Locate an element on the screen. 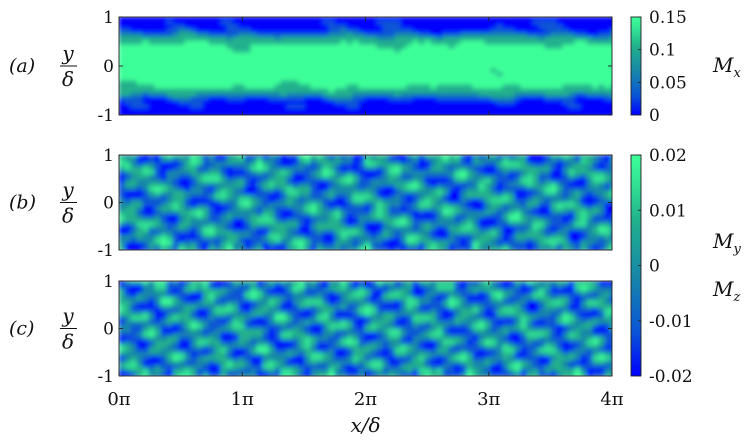 The width and height of the screenshot is (747, 440). colorbar-label: Mz is located at coordinates (726, 291).